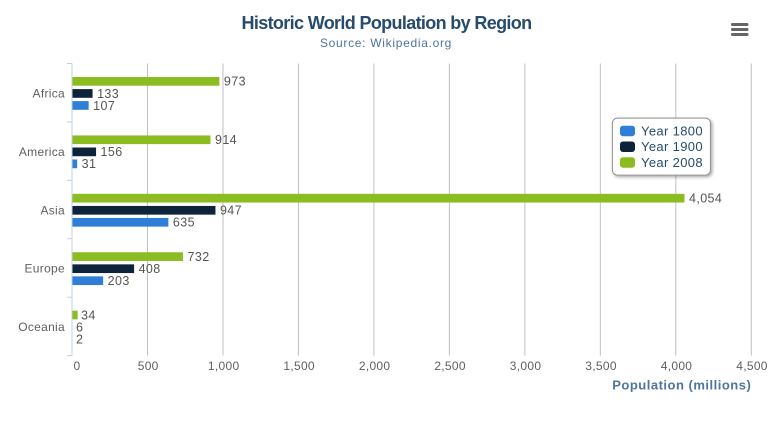 The image size is (769, 421). Describe the element at coordinates (387, 23) in the screenshot. I see `svg-text:Historic World Population by R: Historic World Population by Region` at that location.